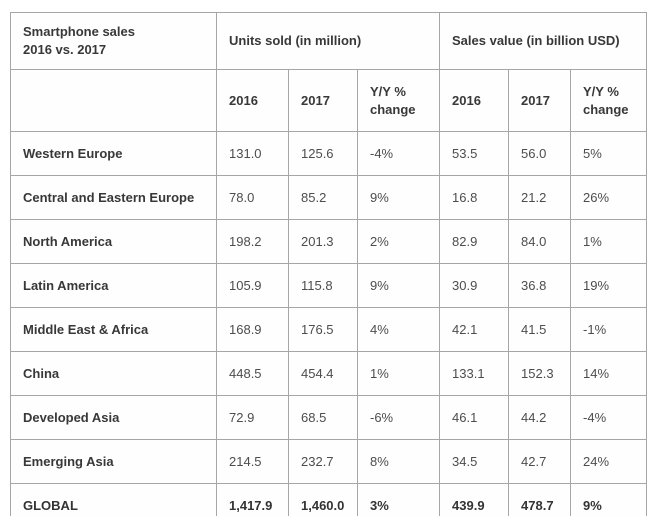 This screenshot has height=516, width=655. What do you see at coordinates (540, 241) in the screenshot?
I see `value-cell: 84.0` at bounding box center [540, 241].